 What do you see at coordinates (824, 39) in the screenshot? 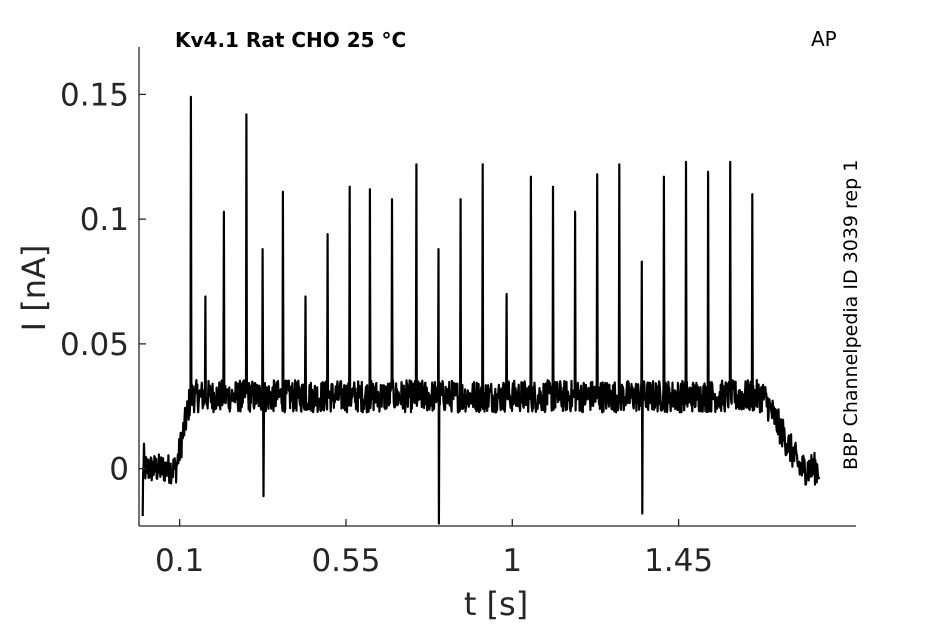
I see `protocol-tag: AP` at bounding box center [824, 39].